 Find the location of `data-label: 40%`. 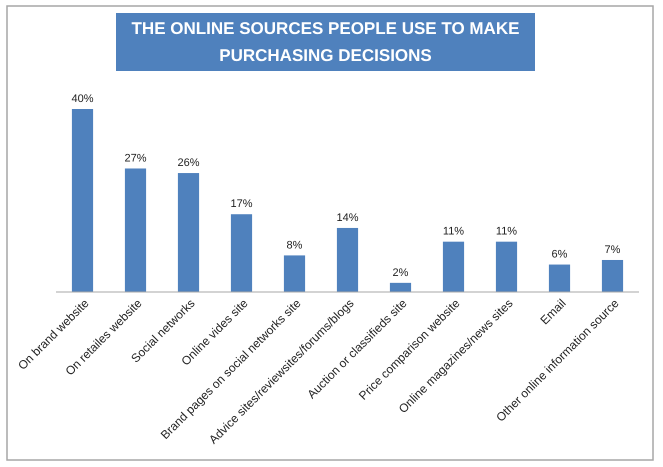

data-label: 40% is located at coordinates (82, 99).